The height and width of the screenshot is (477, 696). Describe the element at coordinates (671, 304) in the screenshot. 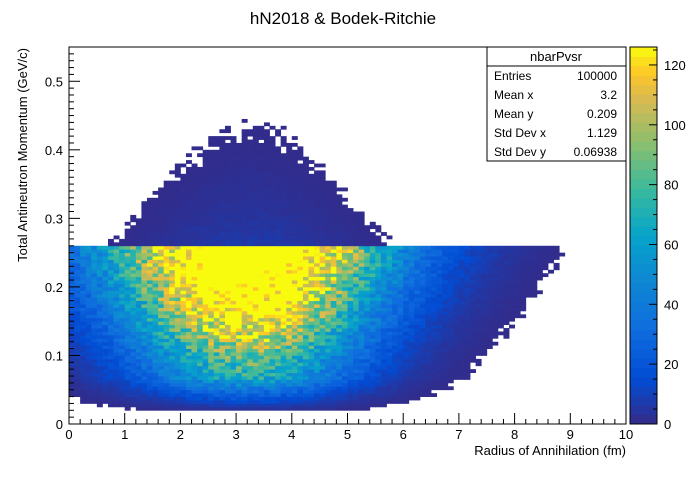

I see `palette-tick-label: 40` at that location.